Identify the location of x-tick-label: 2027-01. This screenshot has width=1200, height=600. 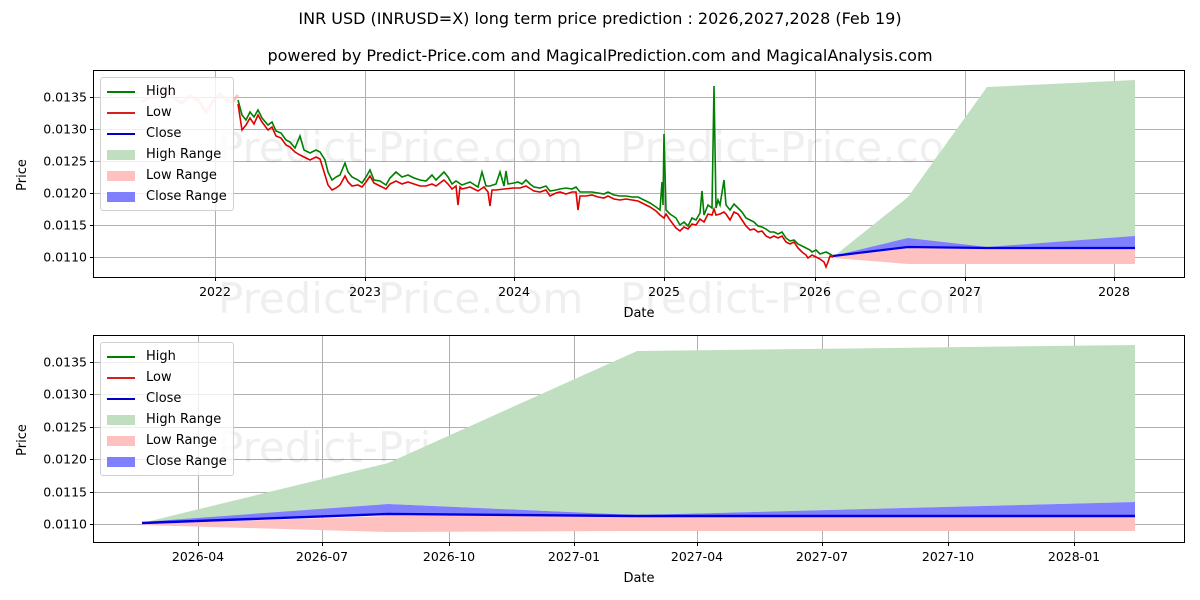
(574, 556).